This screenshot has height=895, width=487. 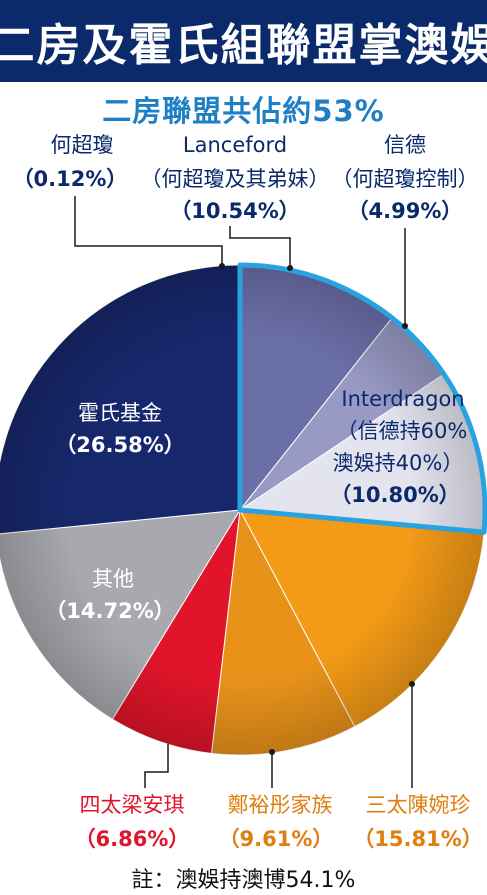 What do you see at coordinates (260, 247) in the screenshot?
I see `leader-lanceford` at bounding box center [260, 247].